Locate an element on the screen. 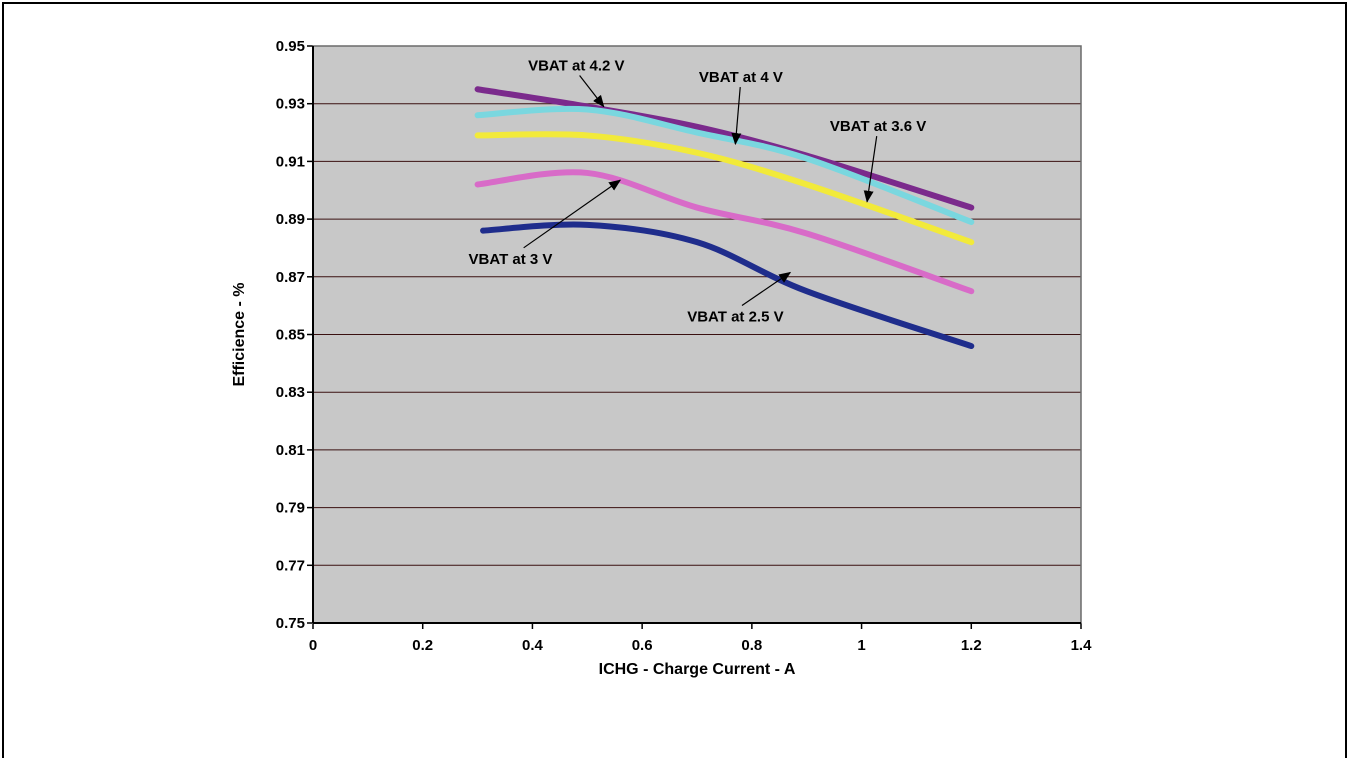  y-tick-label: 0.75 is located at coordinates (290, 623).